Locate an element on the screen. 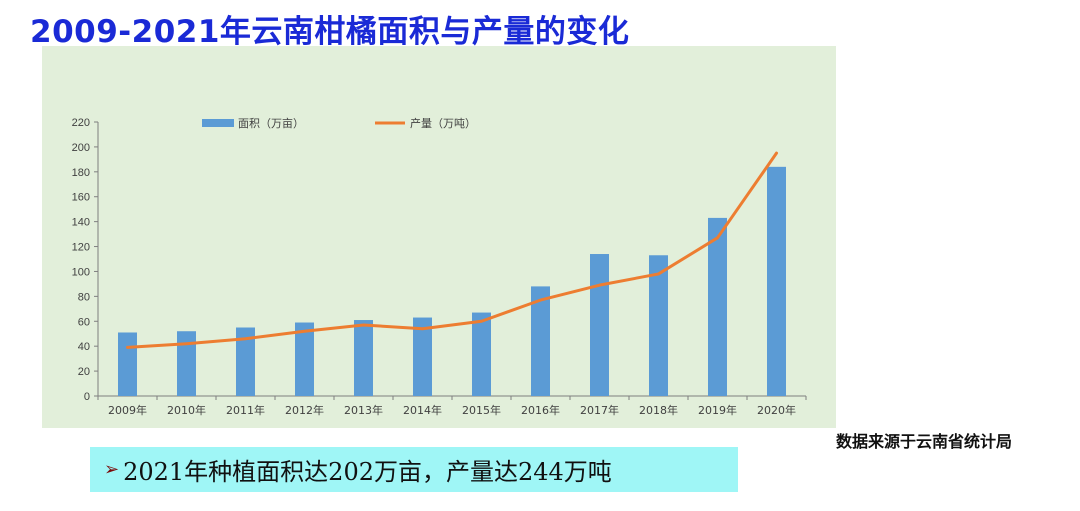 The image size is (1080, 511). y-tick-label: 0 is located at coordinates (87, 397).